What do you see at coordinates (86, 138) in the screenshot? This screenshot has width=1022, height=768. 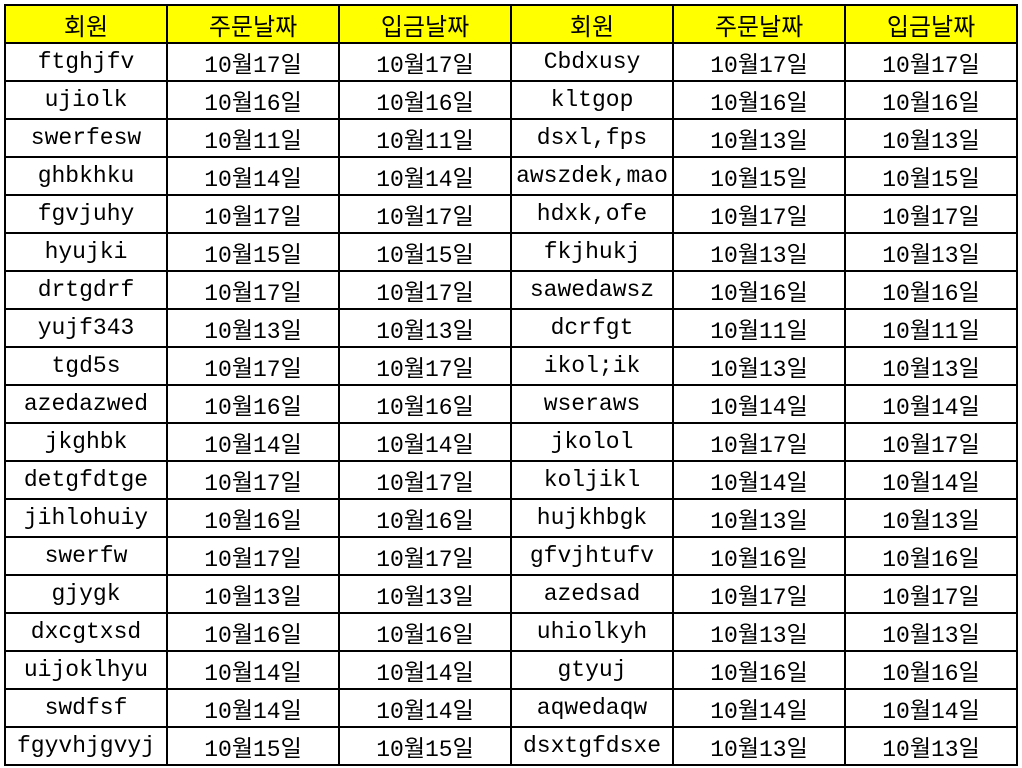 I see `cell-member: swerfesw` at bounding box center [86, 138].